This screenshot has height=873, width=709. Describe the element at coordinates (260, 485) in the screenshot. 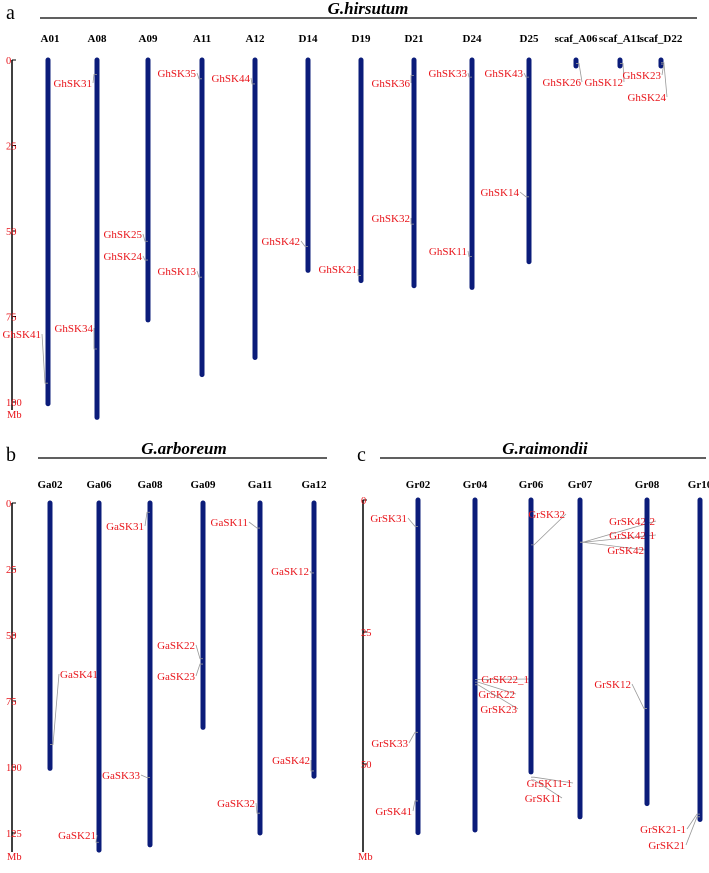

I see `chromosome-label: Ga11` at that location.